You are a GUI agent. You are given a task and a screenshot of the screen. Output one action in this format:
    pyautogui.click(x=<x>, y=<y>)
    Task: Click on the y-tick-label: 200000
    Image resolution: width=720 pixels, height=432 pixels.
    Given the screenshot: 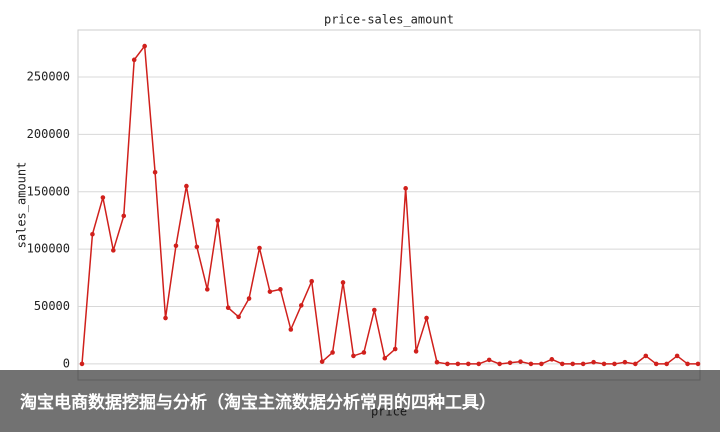 What is the action you would take?
    pyautogui.click(x=48, y=134)
    